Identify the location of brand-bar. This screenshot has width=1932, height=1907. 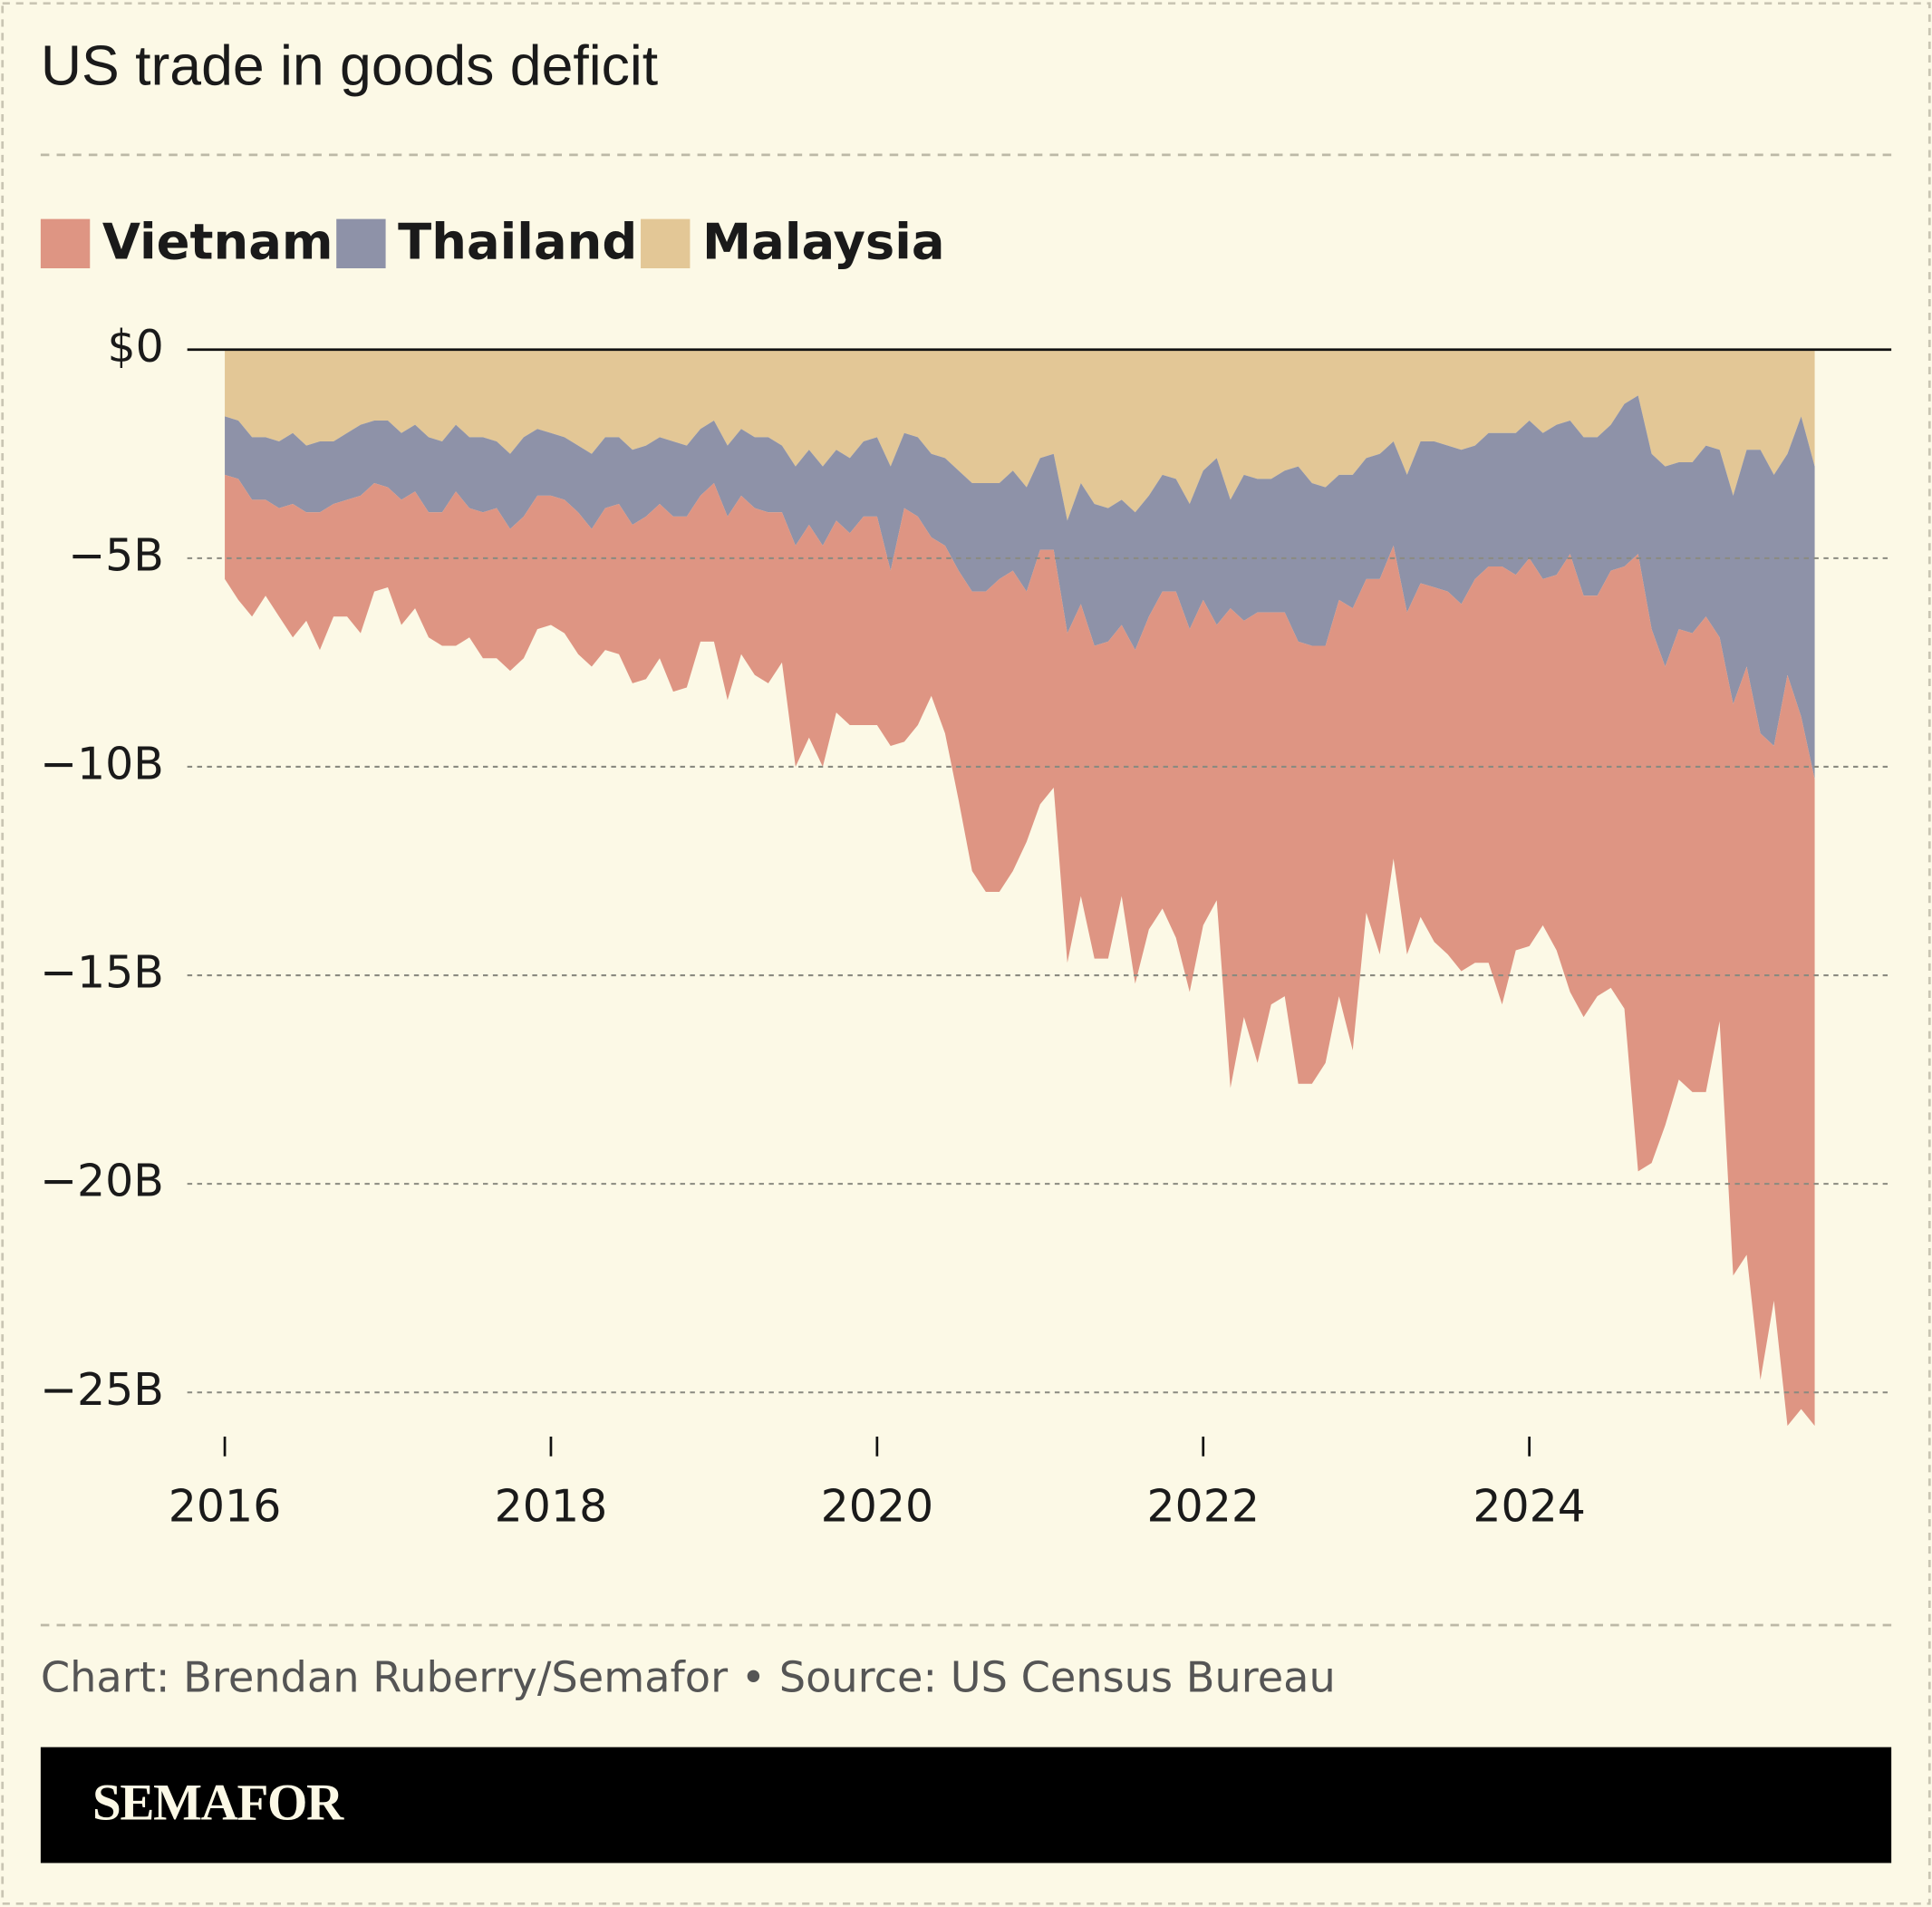
(966, 1805).